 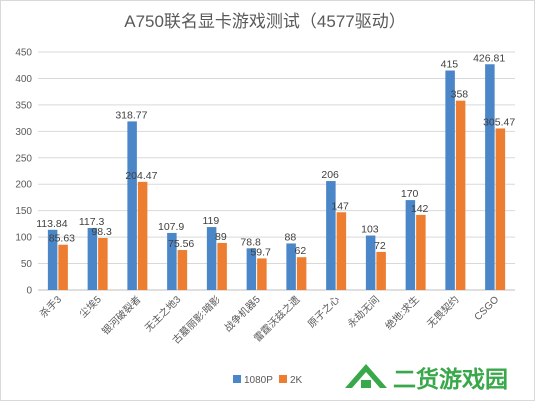 I want to click on x-tick-label: 战争机器5, so click(x=242, y=314).